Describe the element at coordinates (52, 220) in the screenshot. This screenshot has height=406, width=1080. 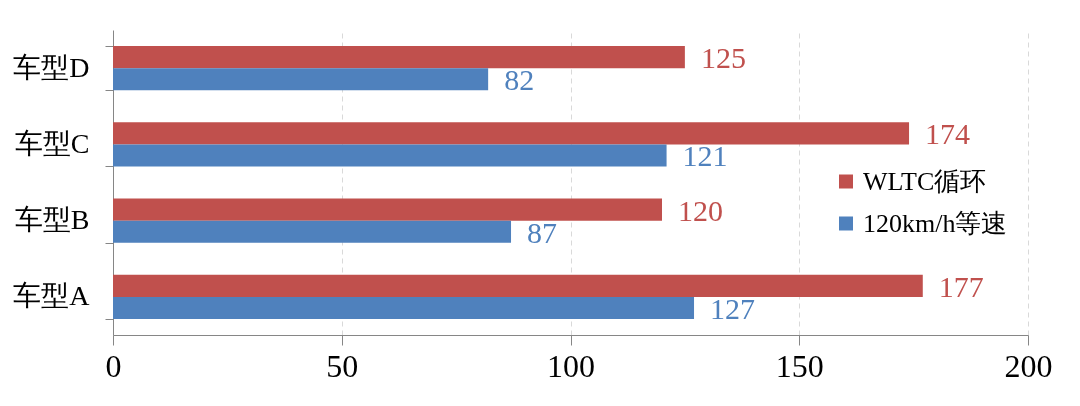
I see `y-tick-label: 车型B` at that location.